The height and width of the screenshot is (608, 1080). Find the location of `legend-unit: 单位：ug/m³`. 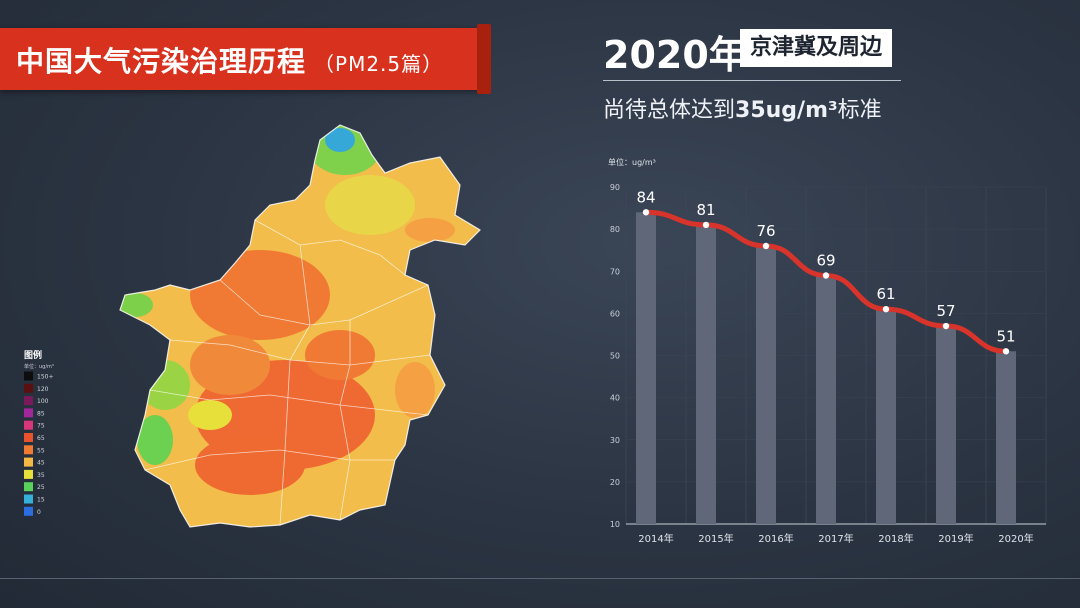

legend-unit: 单位：ug/m³ is located at coordinates (39, 367).